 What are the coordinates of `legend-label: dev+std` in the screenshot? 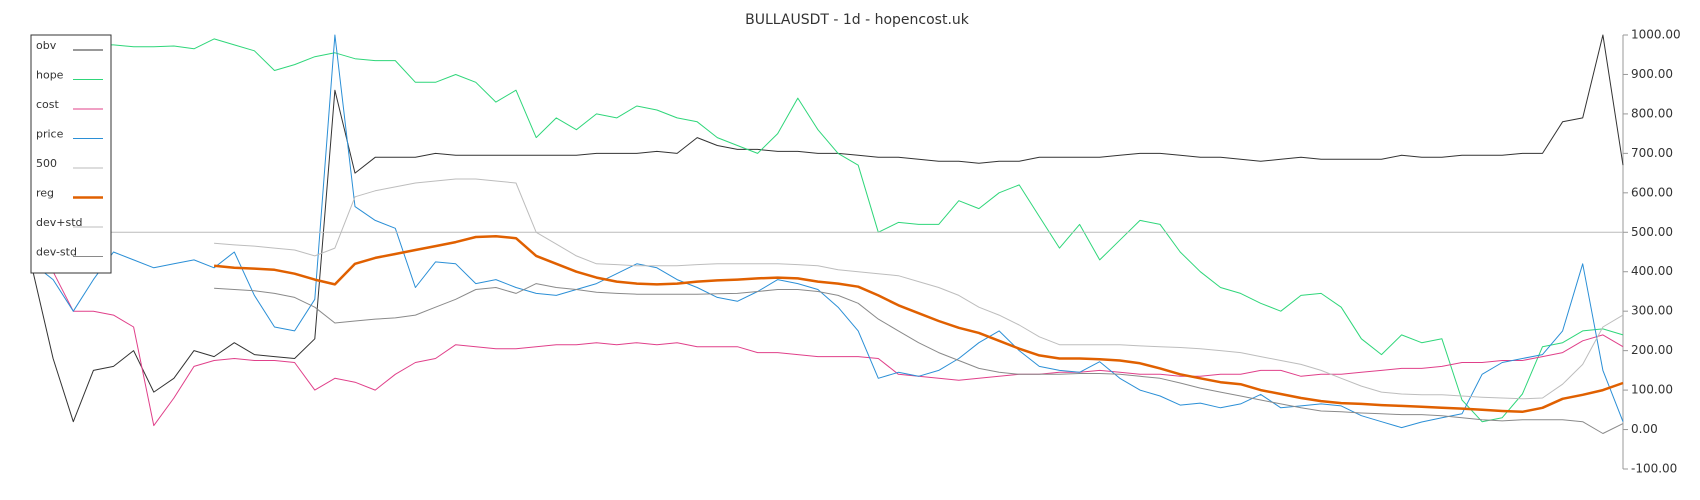 It's located at (59, 222).